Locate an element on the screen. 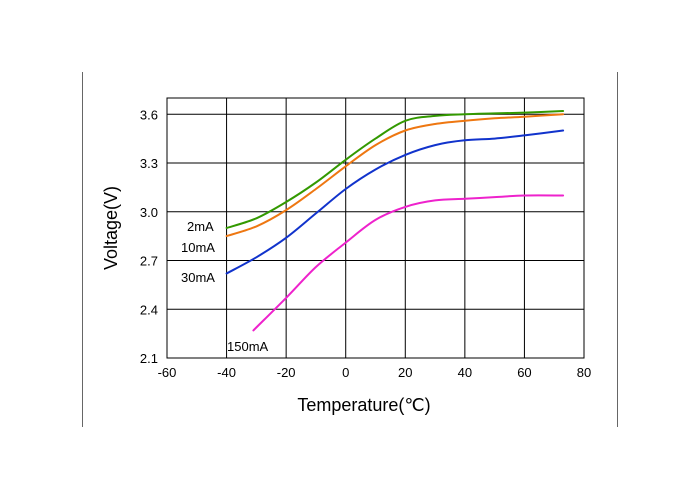 This screenshot has width=700, height=500. series-label-10ma: 10mA is located at coordinates (198, 247).